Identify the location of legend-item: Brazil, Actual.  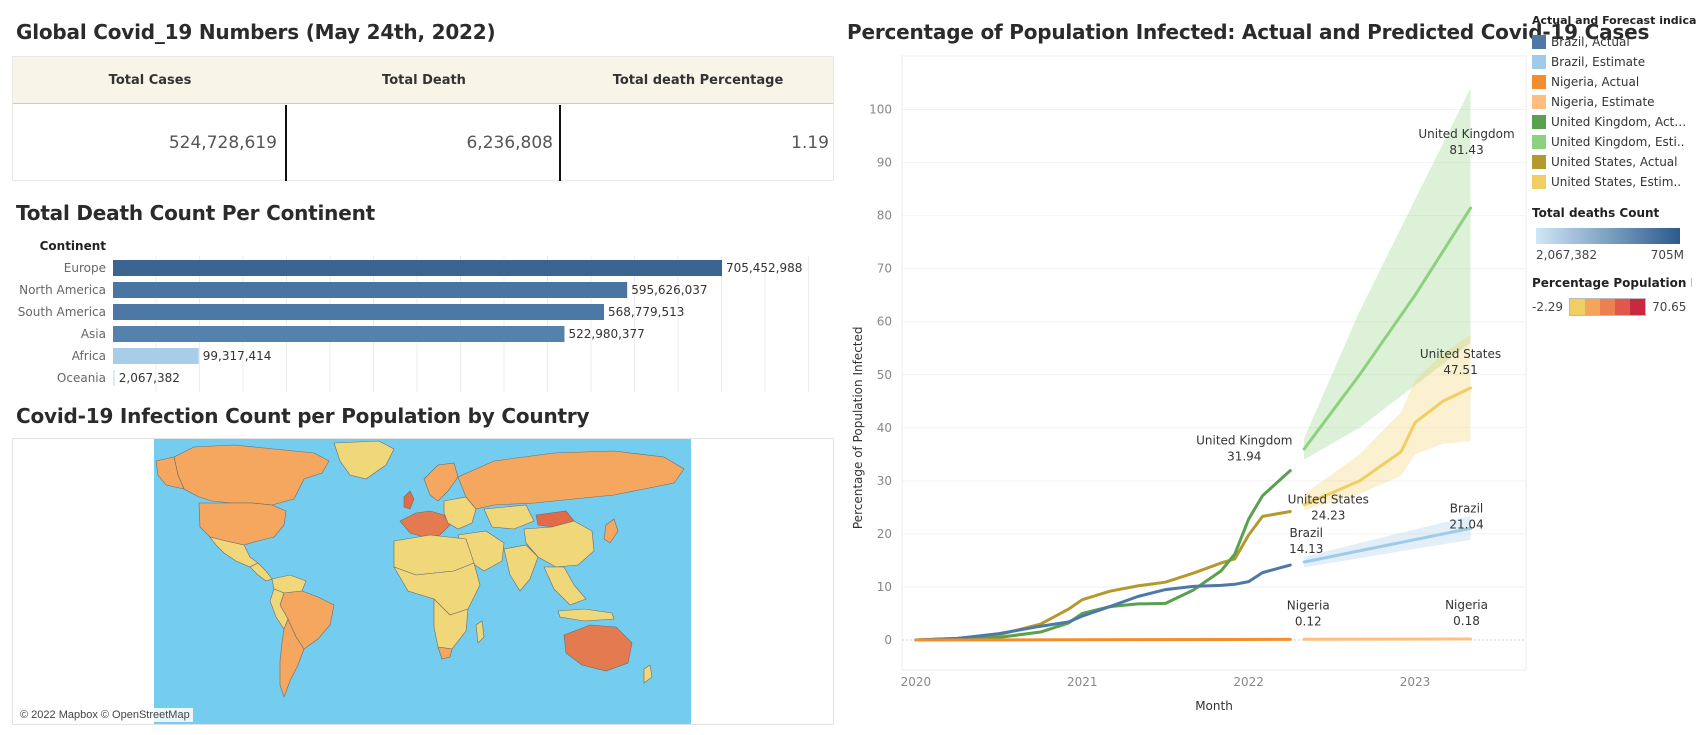
(1612, 42).